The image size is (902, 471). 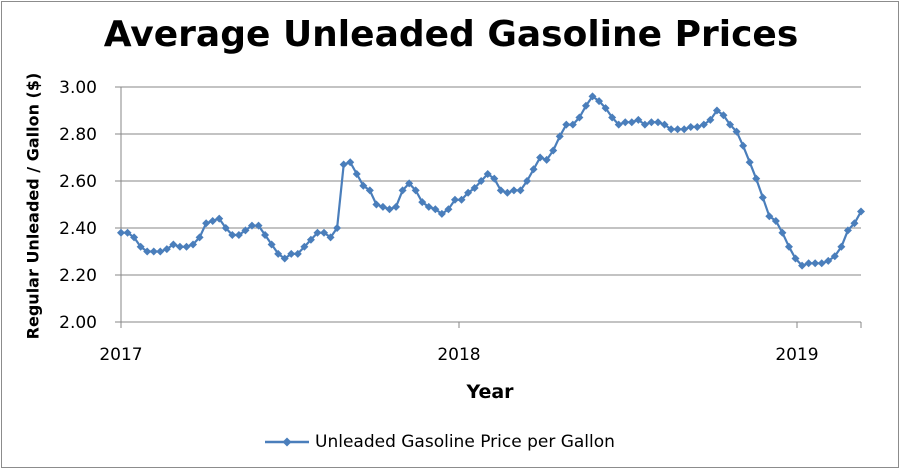 I want to click on y-tick-label: 2.60, so click(x=78, y=182).